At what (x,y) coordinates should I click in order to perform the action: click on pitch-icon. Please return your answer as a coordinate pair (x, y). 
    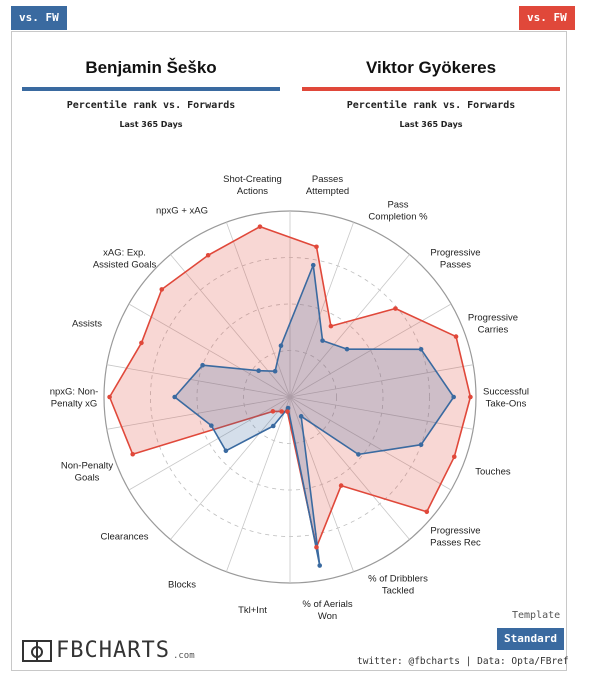
    Looking at the image, I should click on (37, 651).